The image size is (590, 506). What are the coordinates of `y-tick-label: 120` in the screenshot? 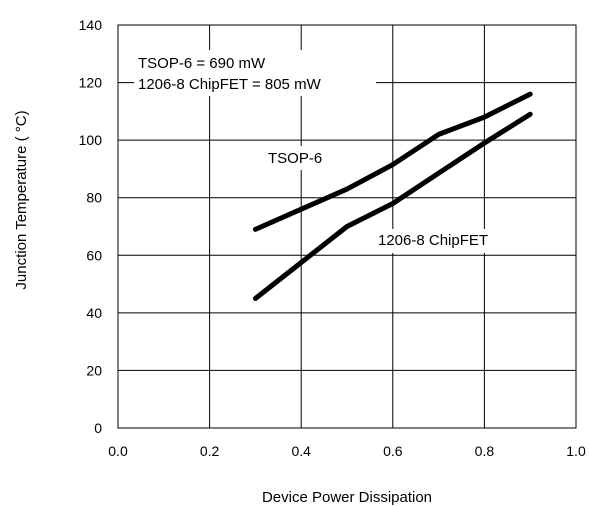 It's located at (91, 83).